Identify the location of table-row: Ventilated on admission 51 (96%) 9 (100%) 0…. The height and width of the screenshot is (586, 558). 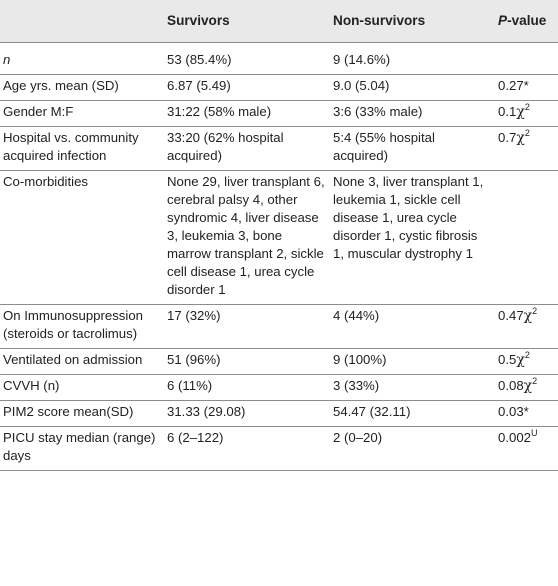
(279, 361).